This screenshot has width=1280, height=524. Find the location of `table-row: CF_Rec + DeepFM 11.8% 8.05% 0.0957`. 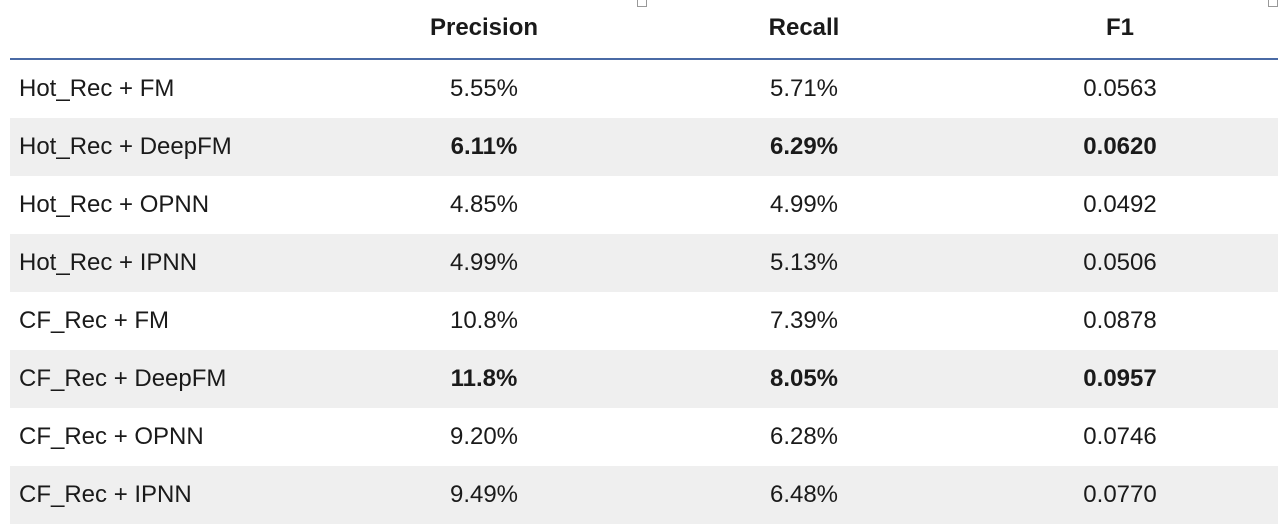

table-row: CF_Rec + DeepFM 11.8% 8.05% 0.0957 is located at coordinates (644, 379).